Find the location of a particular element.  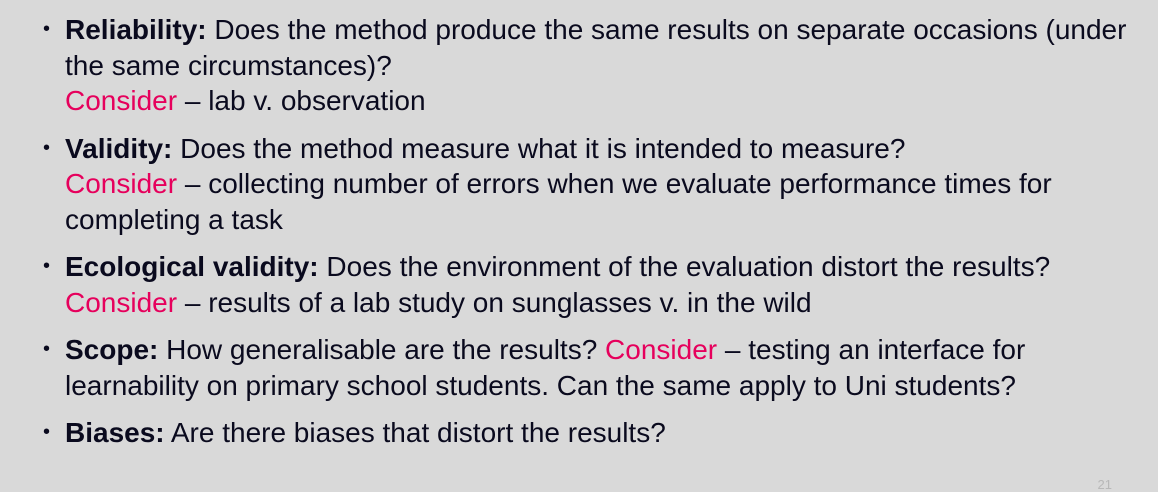

bullet-term: Scope: is located at coordinates (112, 349).